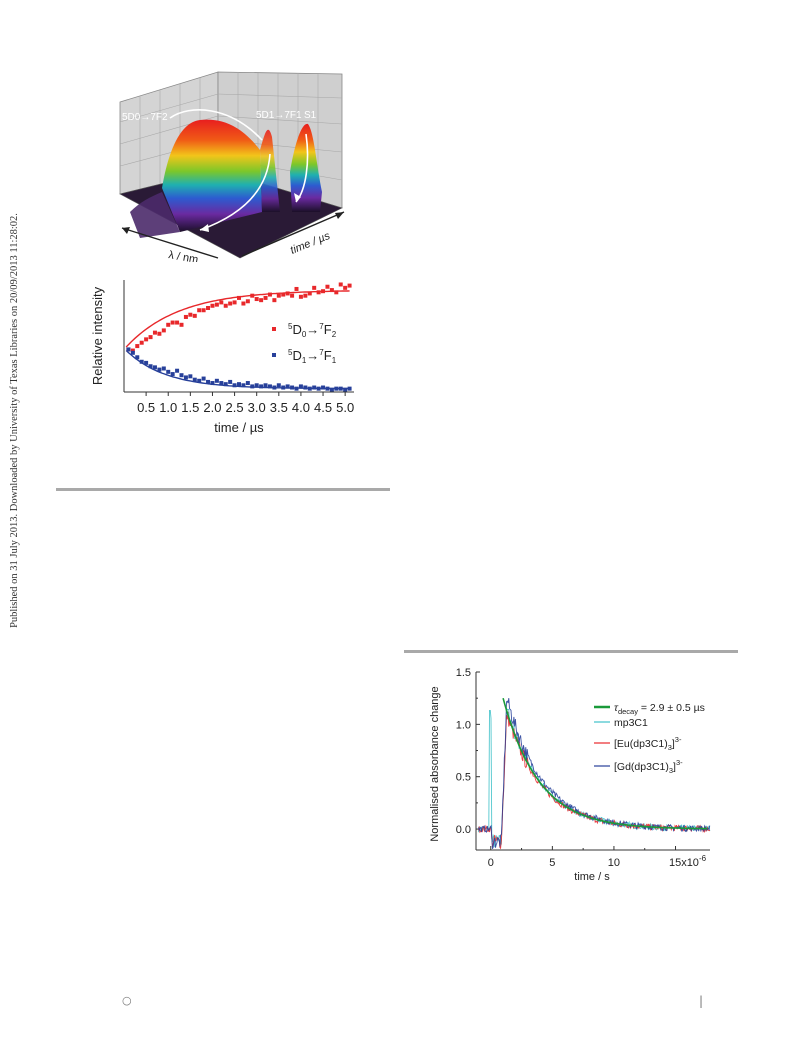  What do you see at coordinates (245, 403) in the screenshot?
I see `chart1-xticks: 0.5 1.0 1.5 2.0 2.5 3.0 3.5 4.0 4.5 5.0` at bounding box center [245, 403].